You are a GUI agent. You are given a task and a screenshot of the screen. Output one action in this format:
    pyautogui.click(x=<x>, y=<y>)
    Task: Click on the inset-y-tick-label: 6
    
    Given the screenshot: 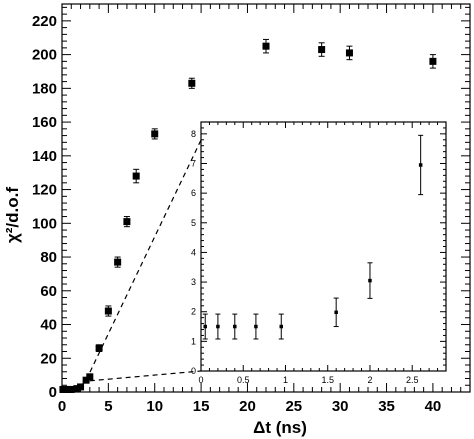 What is the action you would take?
    pyautogui.click(x=193, y=193)
    